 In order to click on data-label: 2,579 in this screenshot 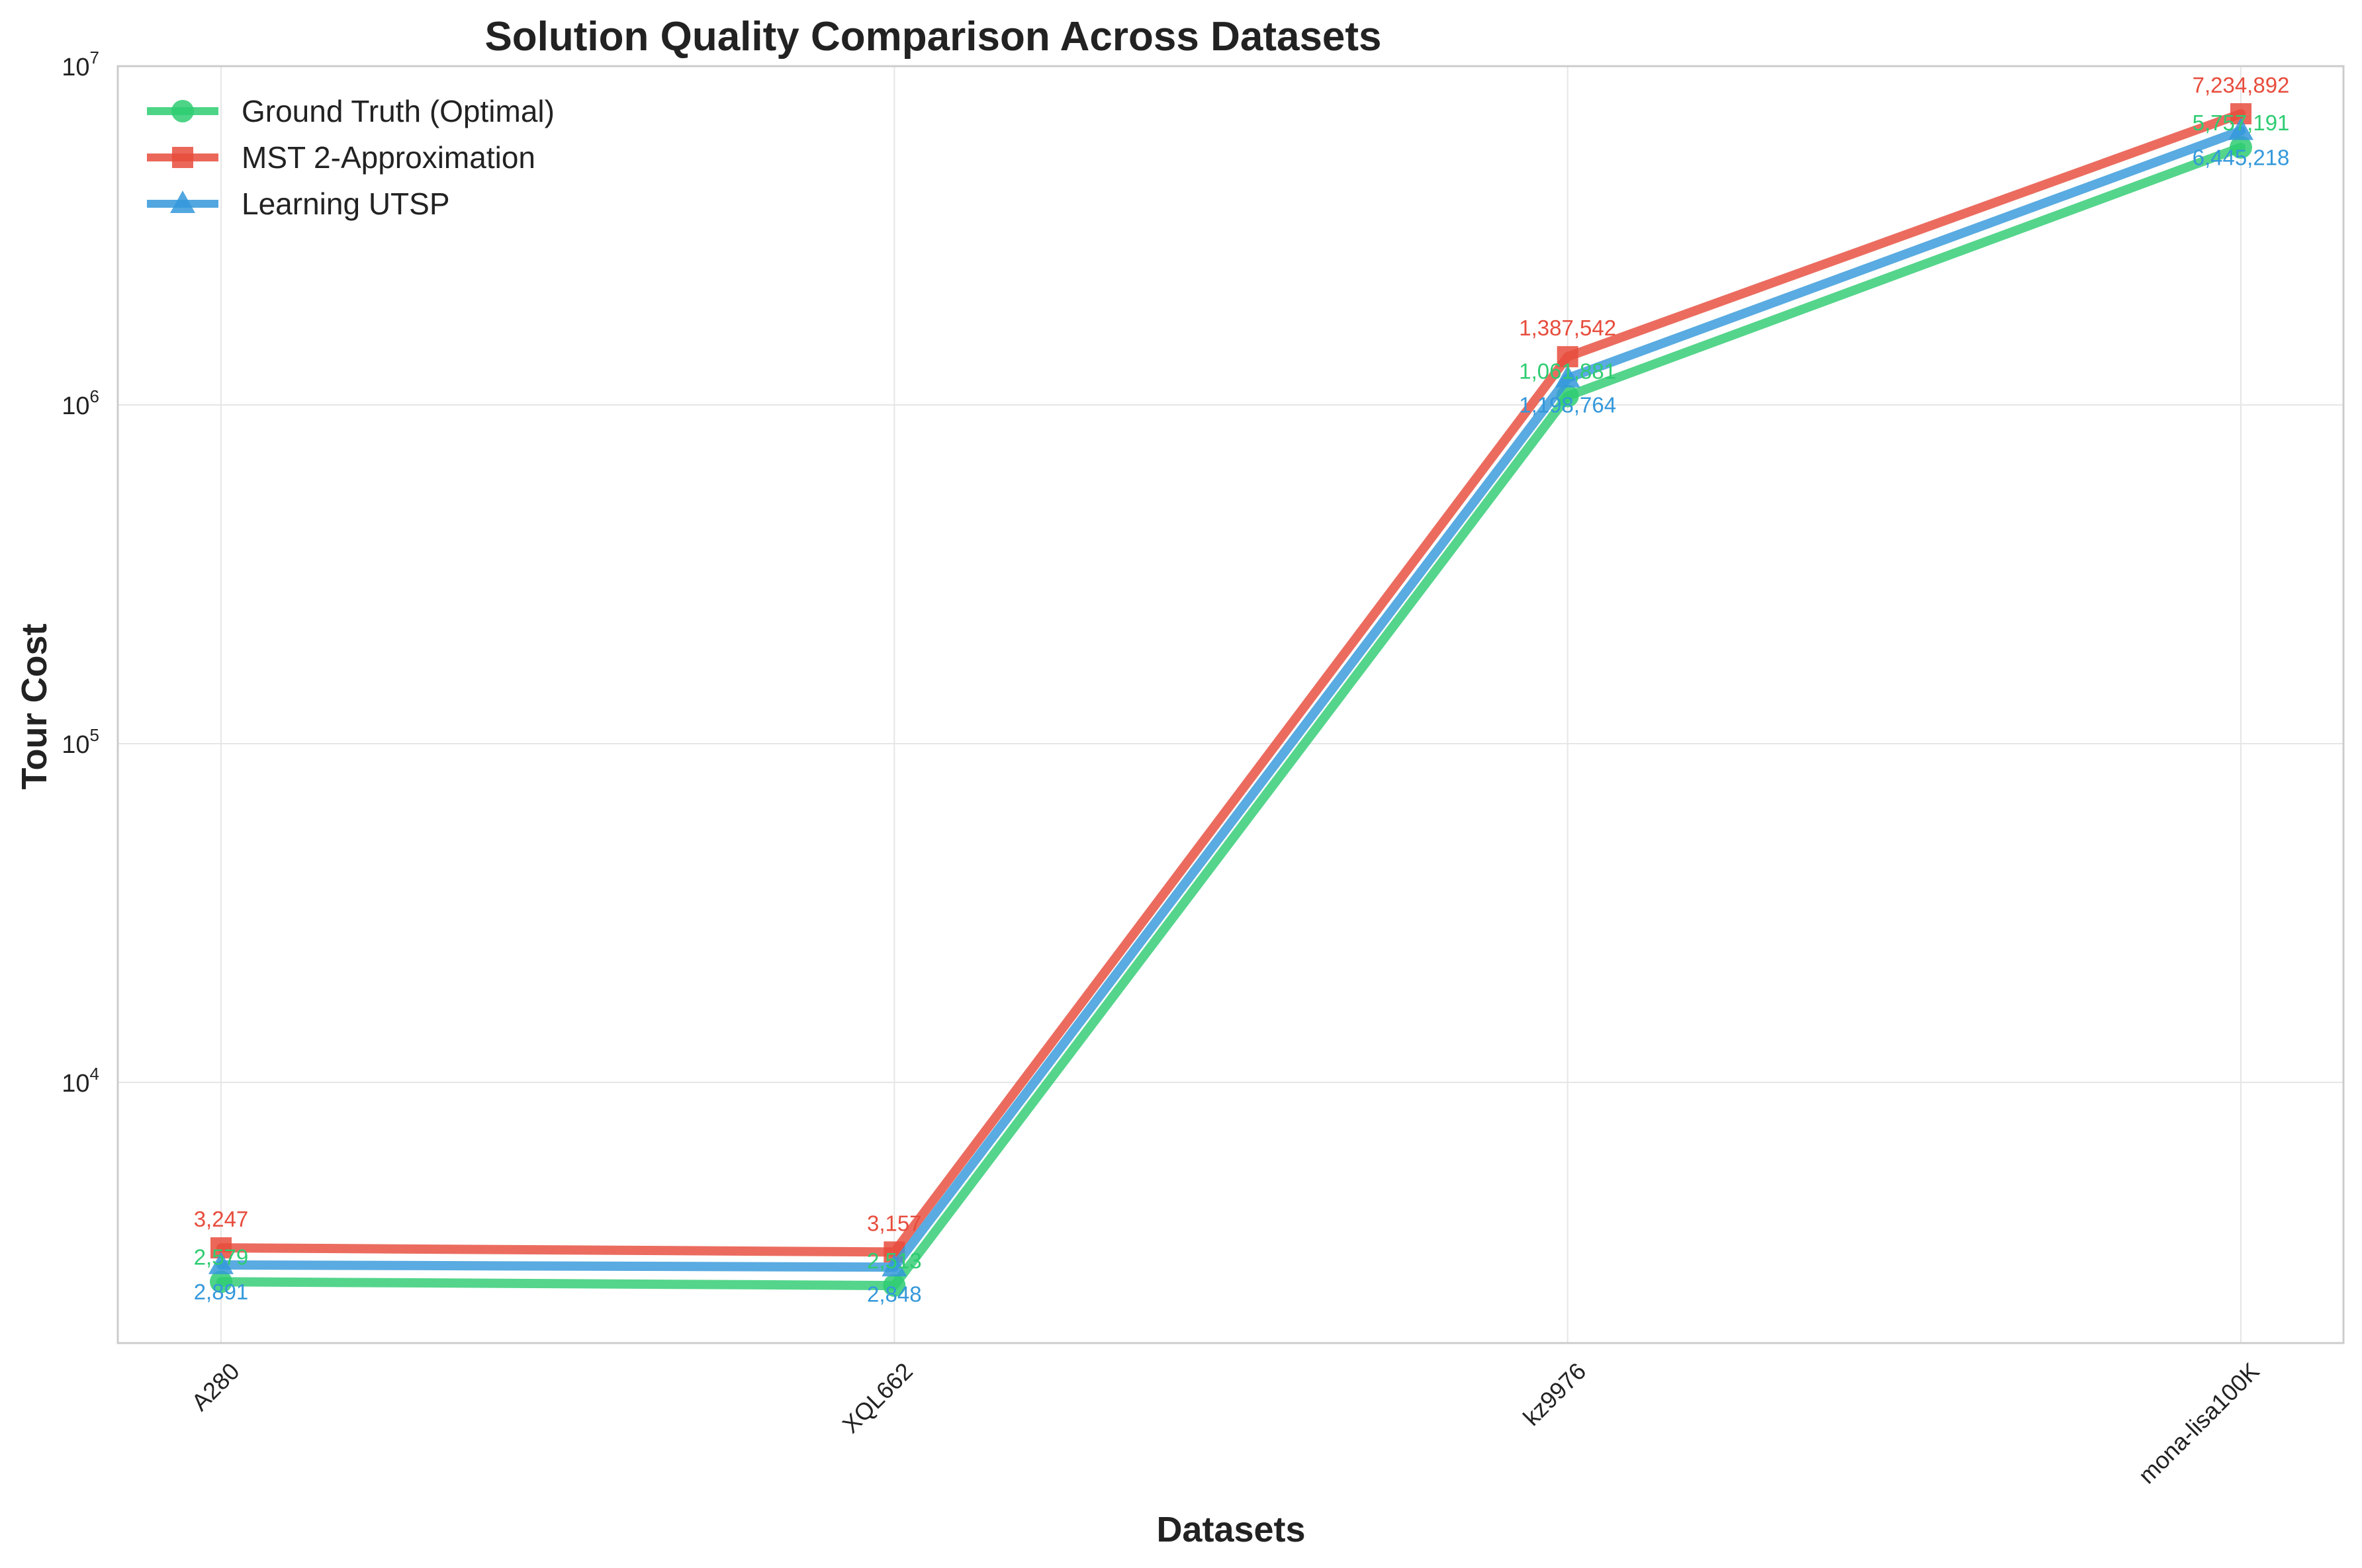, I will do `click(221, 1256)`.